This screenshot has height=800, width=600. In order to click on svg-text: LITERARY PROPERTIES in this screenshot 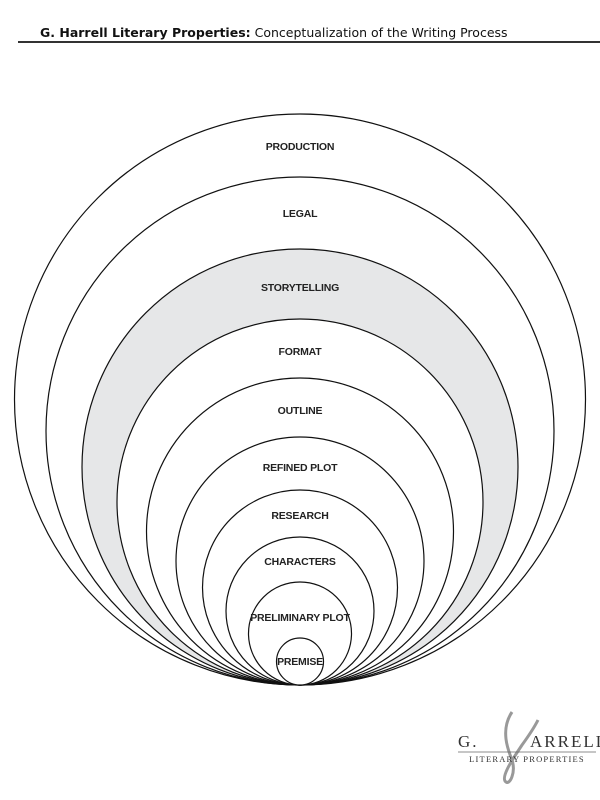, I will do `click(527, 759)`.